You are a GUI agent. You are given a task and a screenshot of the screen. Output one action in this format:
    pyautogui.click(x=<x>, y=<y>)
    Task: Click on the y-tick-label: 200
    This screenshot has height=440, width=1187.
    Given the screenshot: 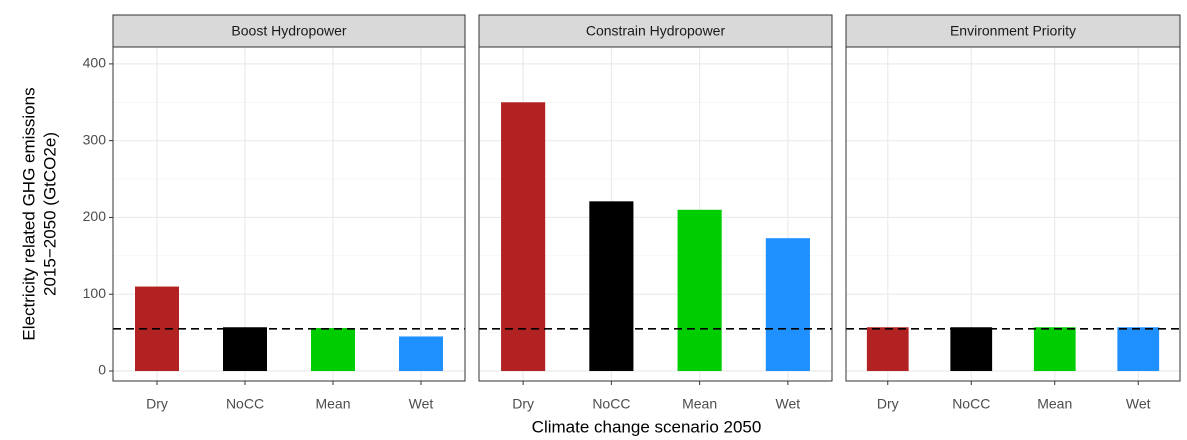 What is the action you would take?
    pyautogui.click(x=95, y=216)
    